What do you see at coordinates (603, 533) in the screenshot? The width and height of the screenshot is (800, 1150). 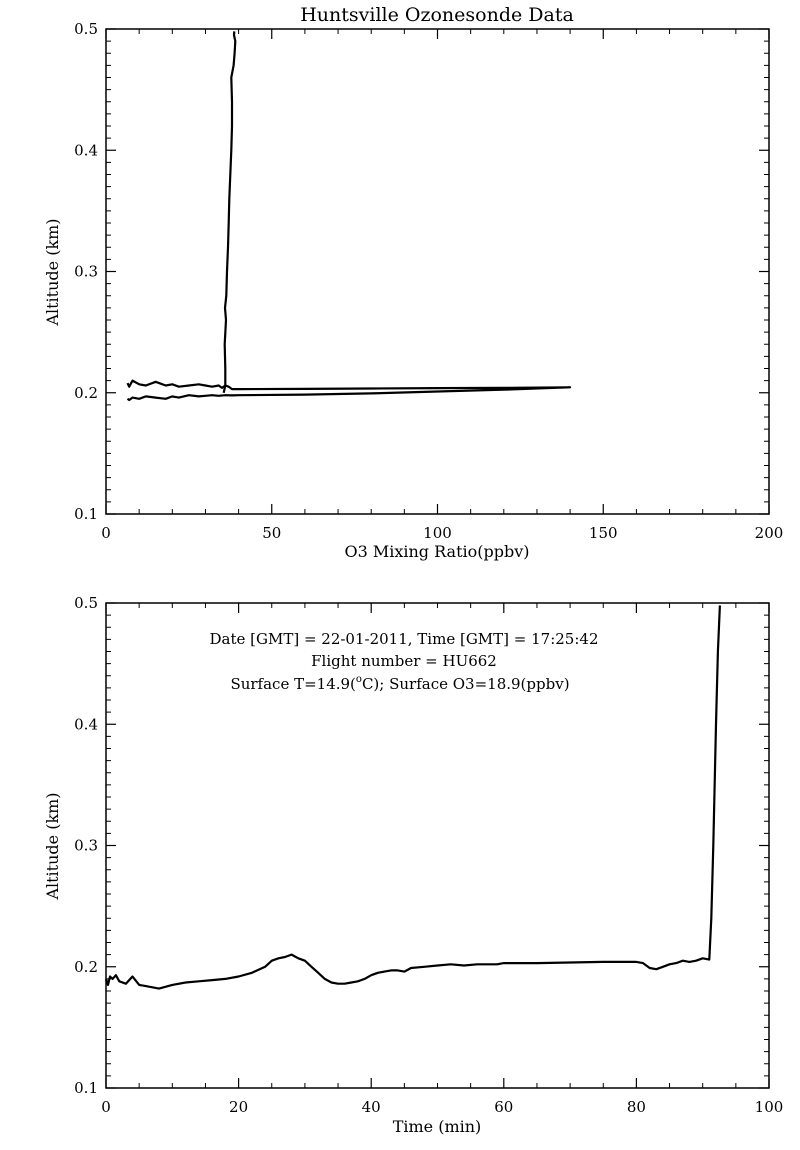 I see `x-tick-label: 150` at bounding box center [603, 533].